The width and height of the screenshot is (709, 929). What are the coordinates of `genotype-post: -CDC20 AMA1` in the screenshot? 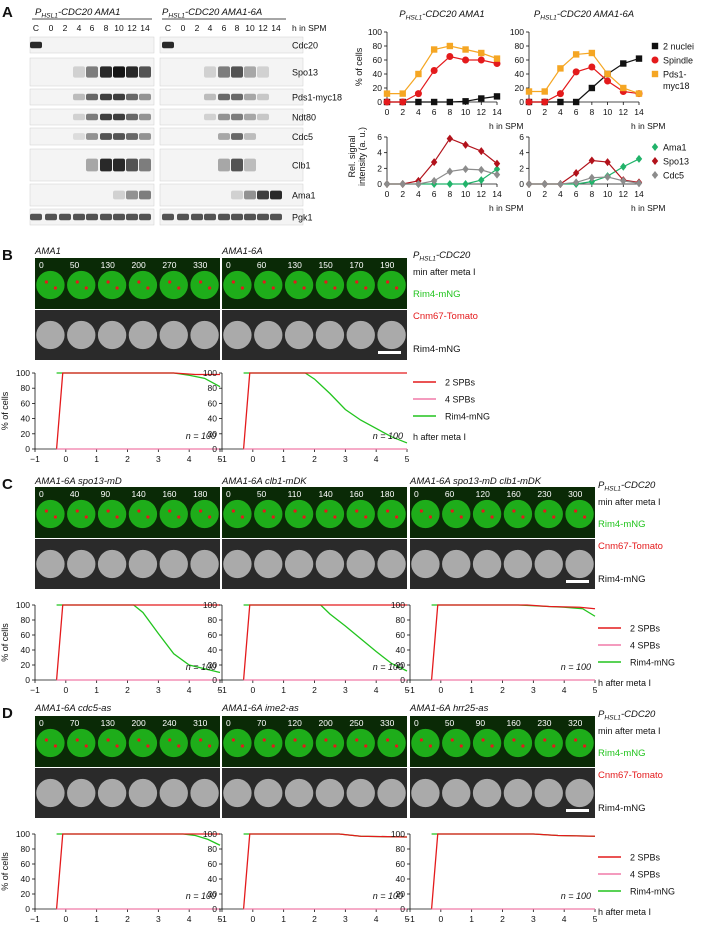 It's located at (89, 12).